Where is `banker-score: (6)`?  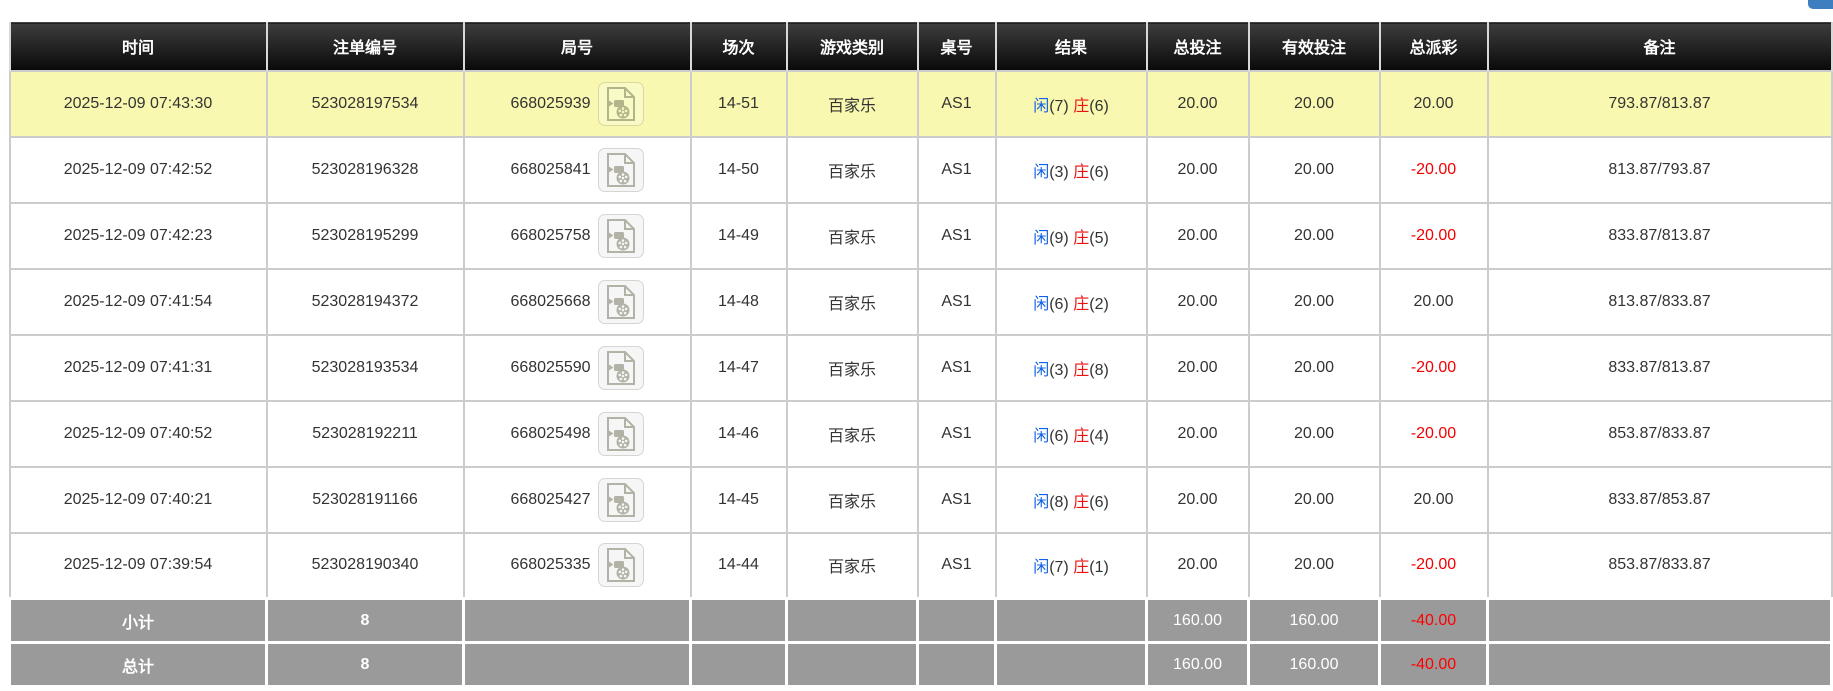 banker-score: (6) is located at coordinates (1099, 502).